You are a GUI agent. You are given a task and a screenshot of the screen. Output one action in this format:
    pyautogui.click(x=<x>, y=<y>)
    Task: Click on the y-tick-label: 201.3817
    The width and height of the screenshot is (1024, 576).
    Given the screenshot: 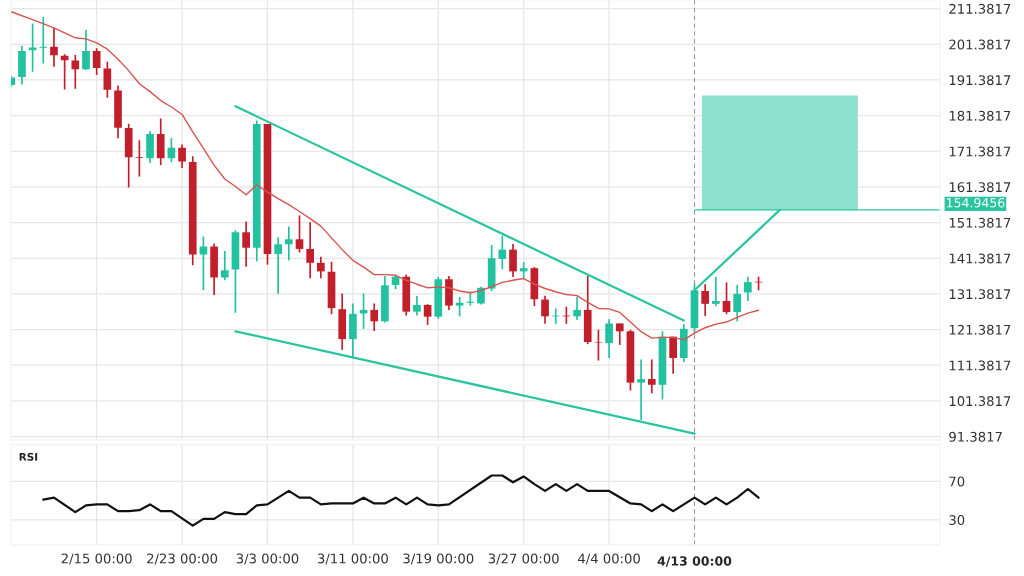 What is the action you would take?
    pyautogui.click(x=980, y=44)
    